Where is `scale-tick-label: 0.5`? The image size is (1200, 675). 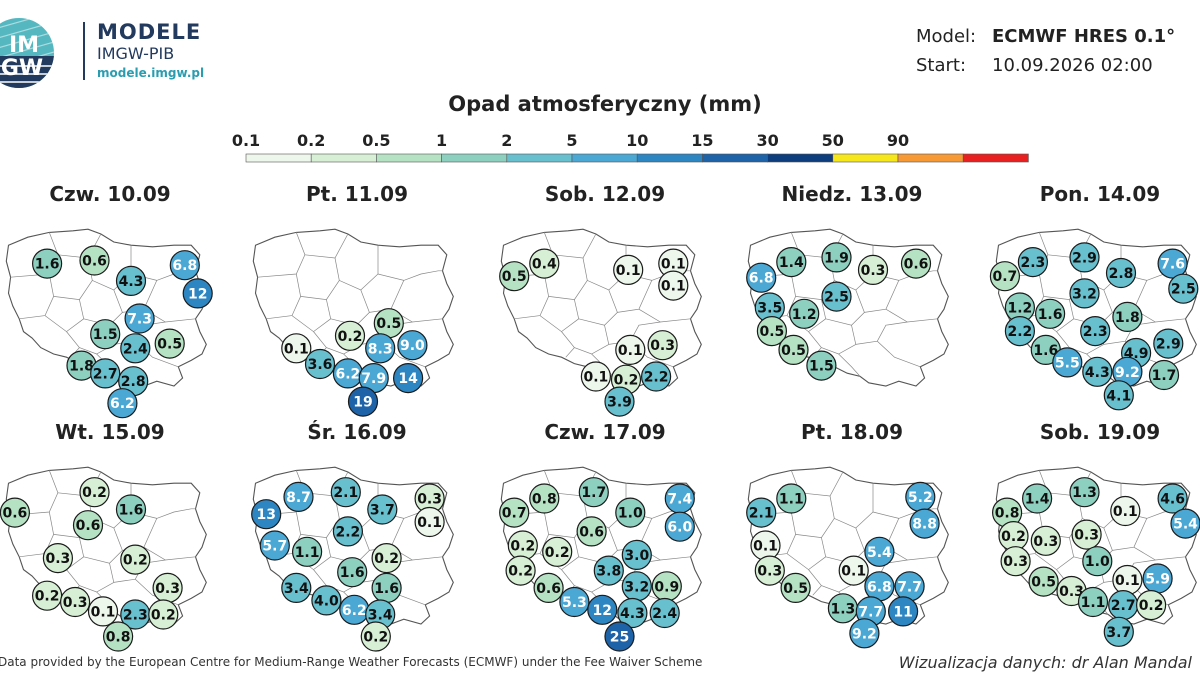
scale-tick-label: 0.5 is located at coordinates (376, 140).